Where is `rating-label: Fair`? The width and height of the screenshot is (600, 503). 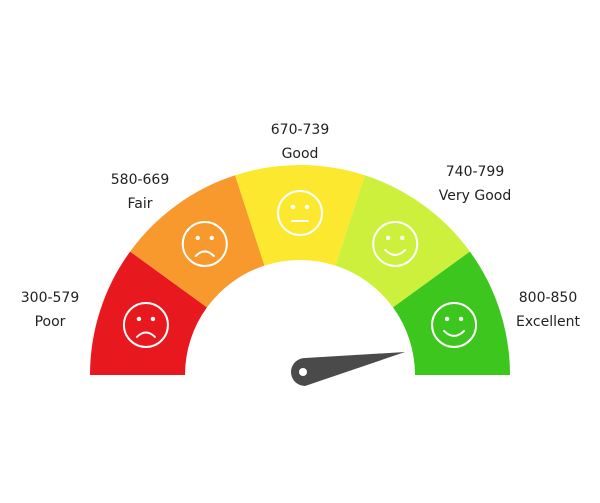
rating-label: Fair is located at coordinates (140, 204).